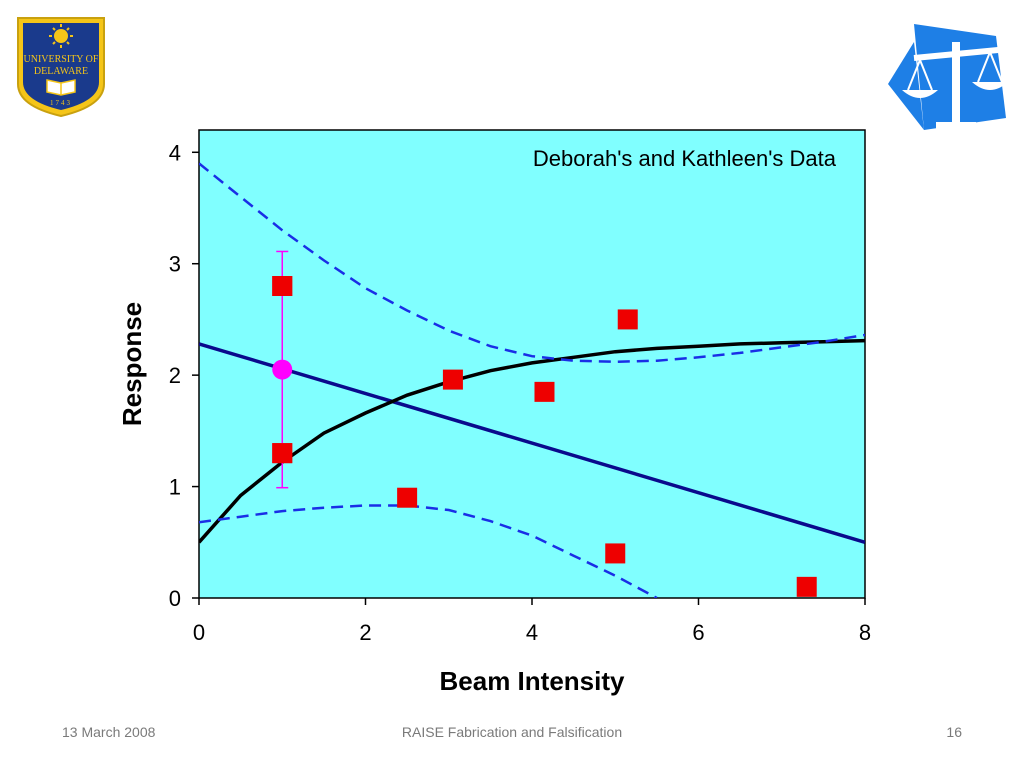  What do you see at coordinates (175, 264) in the screenshot?
I see `y-tick-label: 3` at bounding box center [175, 264].